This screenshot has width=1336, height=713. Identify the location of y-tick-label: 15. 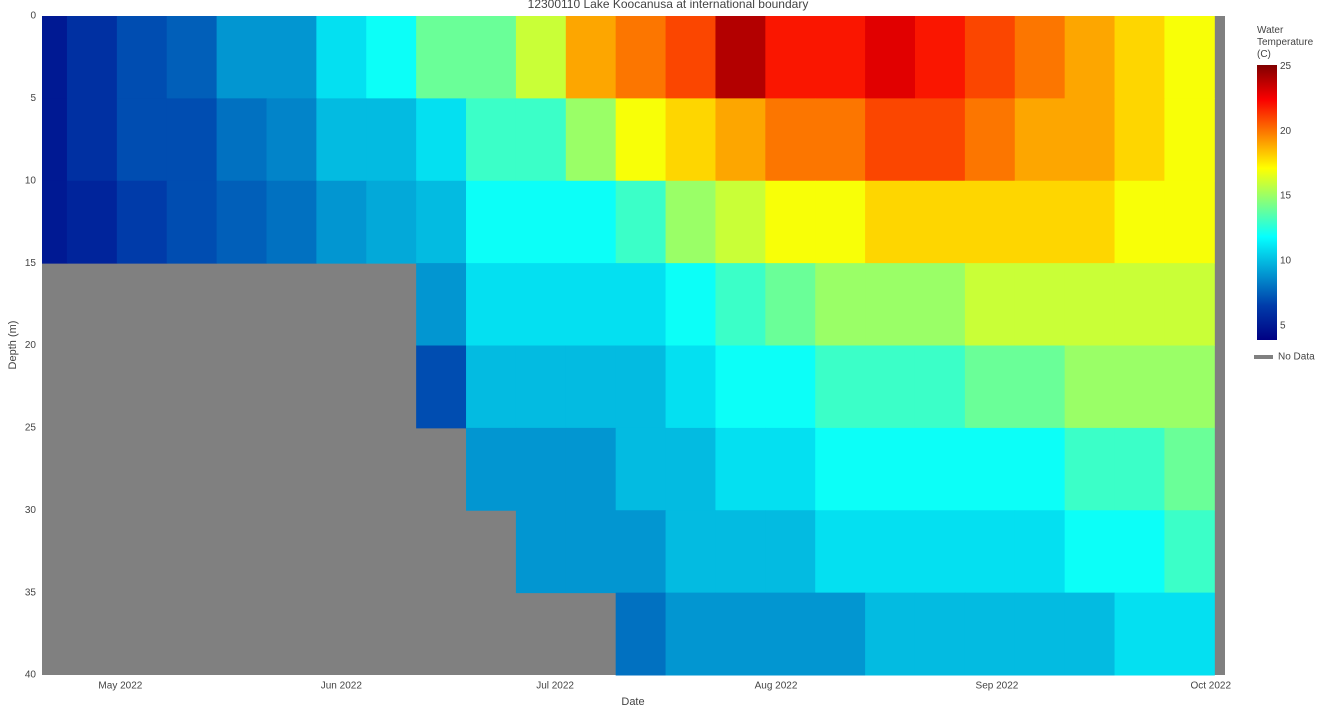
(31, 263).